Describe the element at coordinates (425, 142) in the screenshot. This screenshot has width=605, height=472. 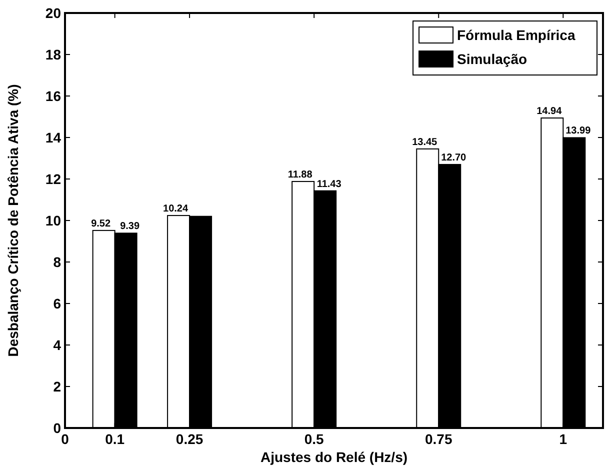
I see `data-label: 13.45` at that location.